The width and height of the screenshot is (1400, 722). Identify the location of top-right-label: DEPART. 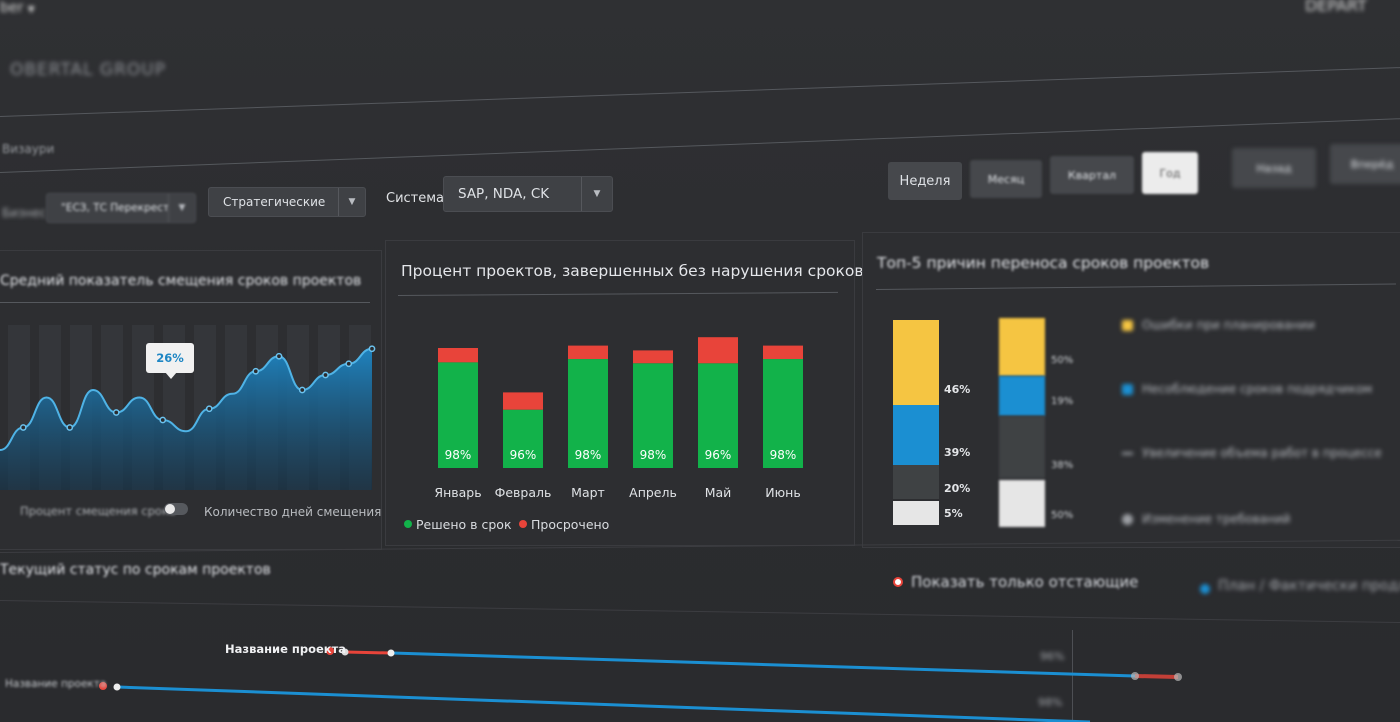
(1336, 7).